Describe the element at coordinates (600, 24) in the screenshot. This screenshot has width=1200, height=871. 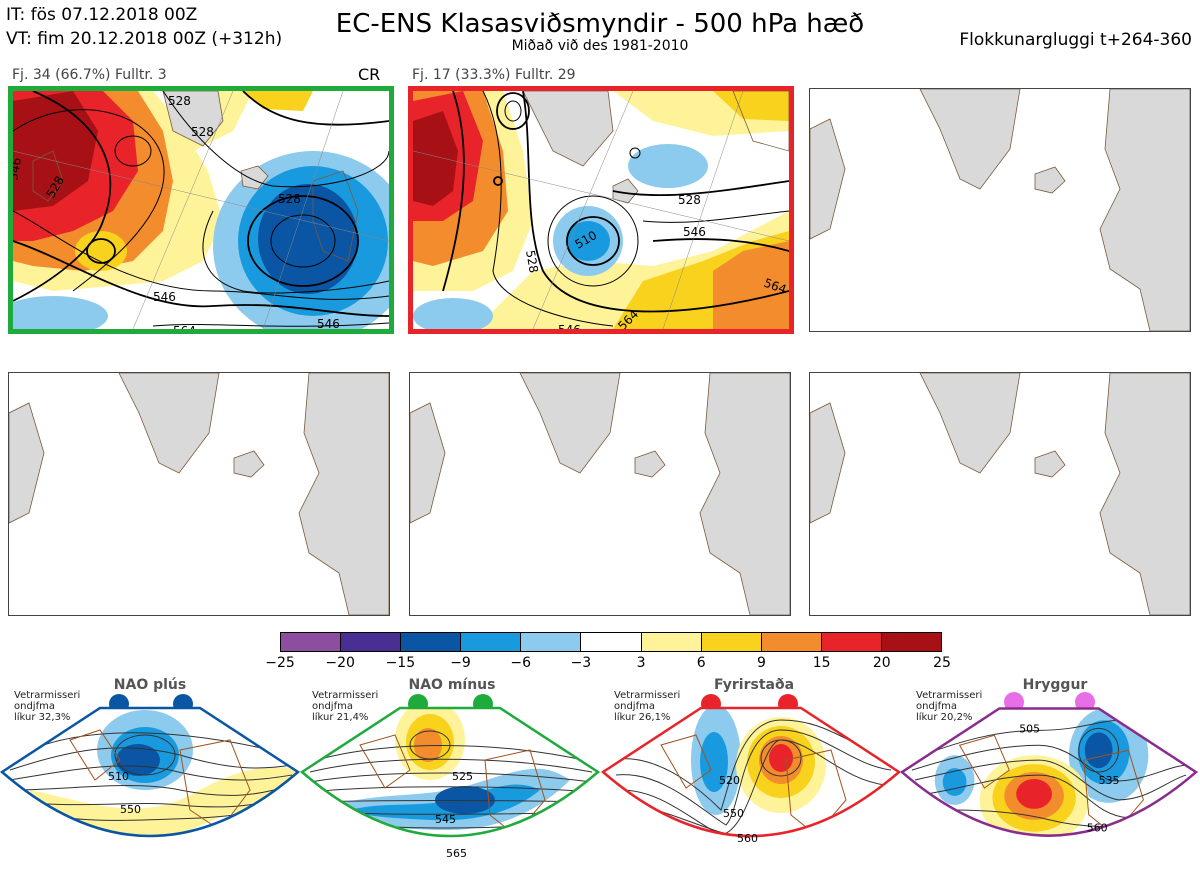
I see `page-title: EC-ENS Klasasviðsmyndir - 500 hPa hæð` at that location.